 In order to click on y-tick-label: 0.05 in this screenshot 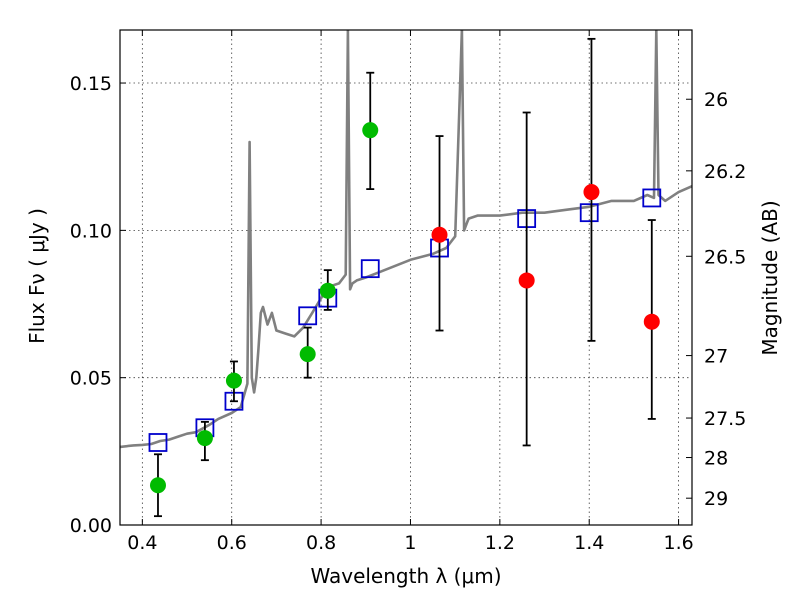, I will do `click(91, 379)`.